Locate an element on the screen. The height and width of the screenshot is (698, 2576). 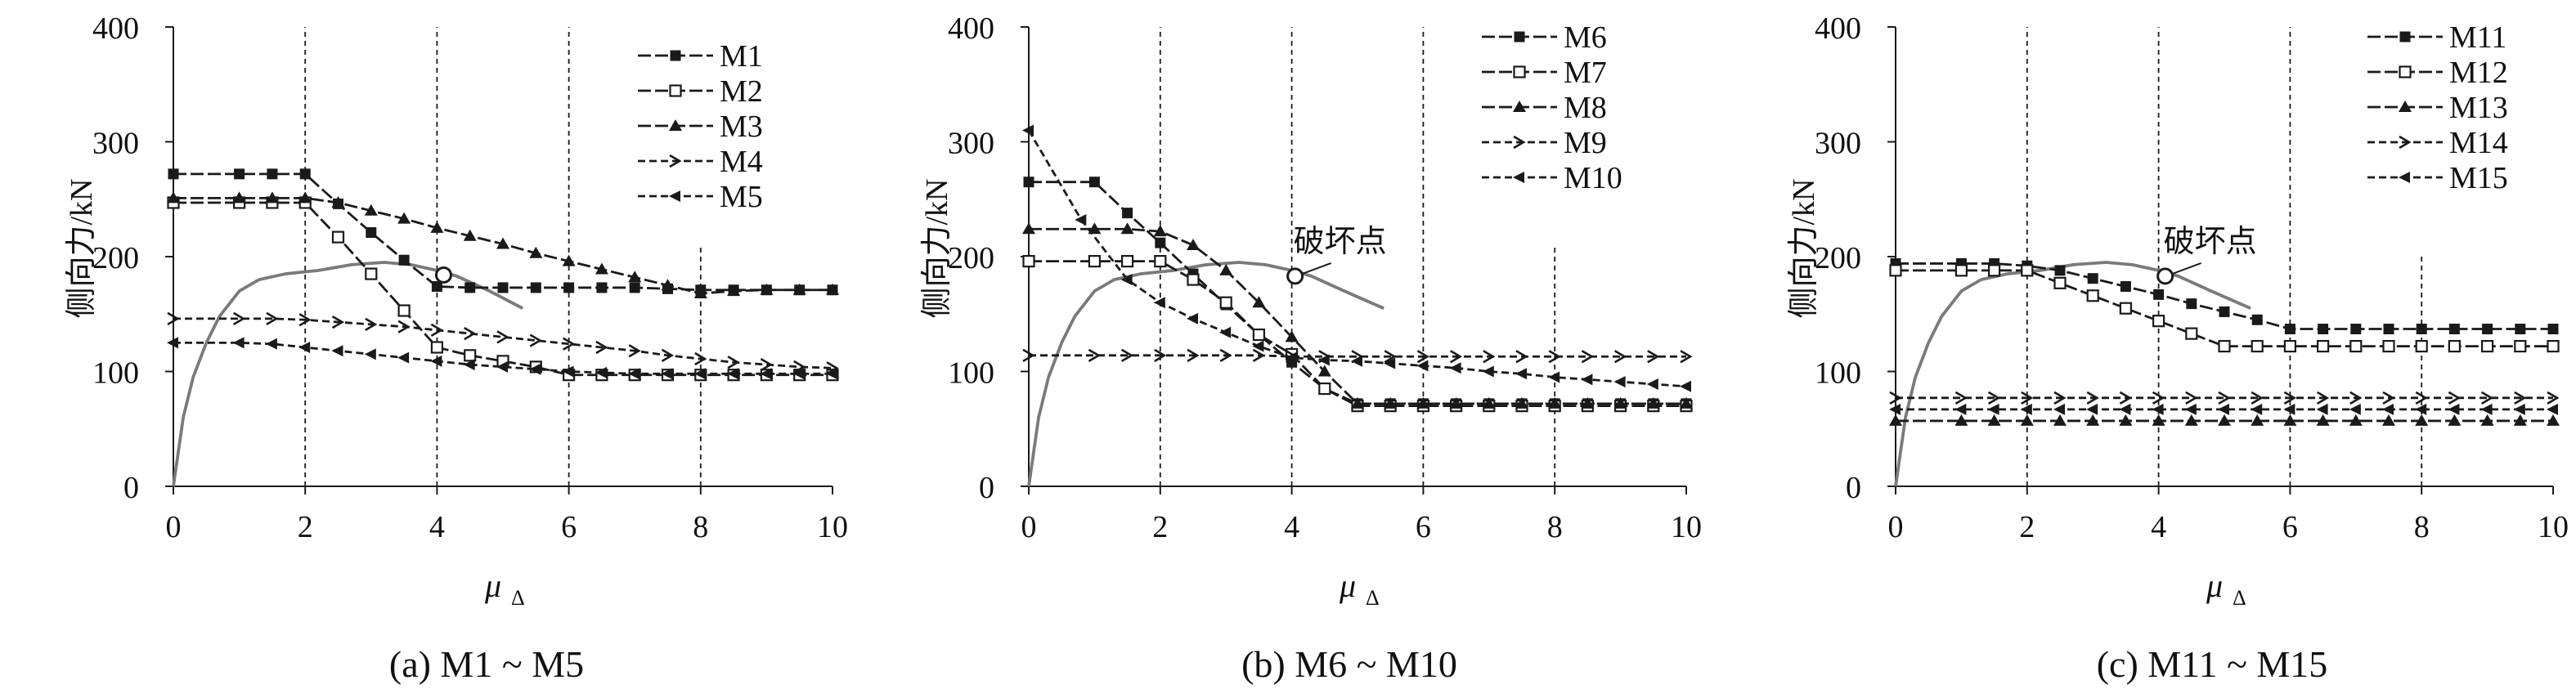
series-m8 is located at coordinates (1357, 315).